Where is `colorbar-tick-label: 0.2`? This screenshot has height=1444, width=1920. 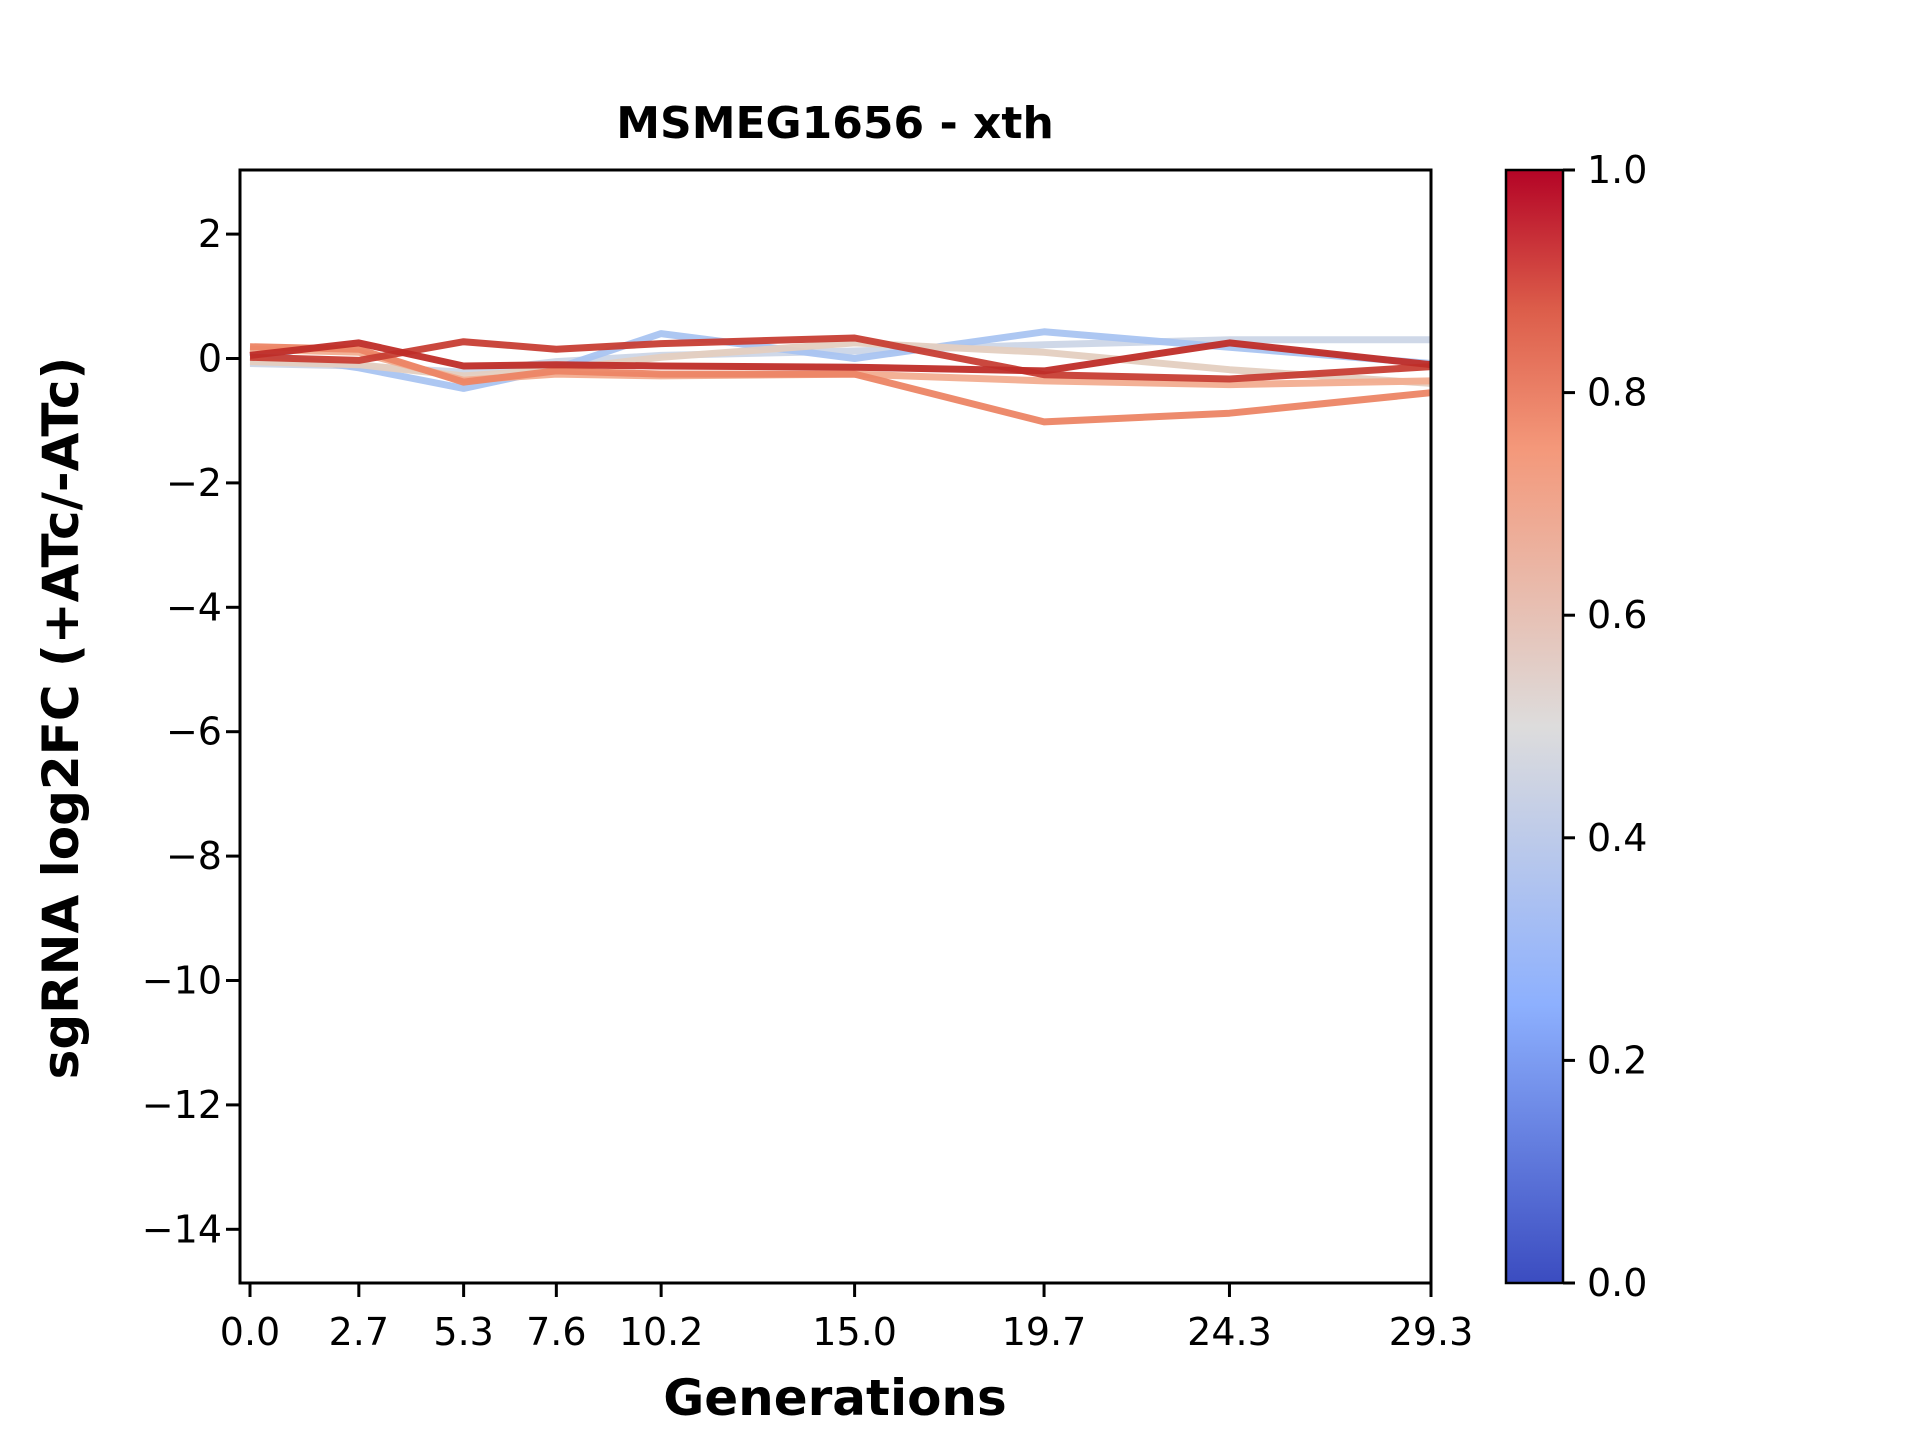 colorbar-tick-label: 0.2 is located at coordinates (1617, 1060).